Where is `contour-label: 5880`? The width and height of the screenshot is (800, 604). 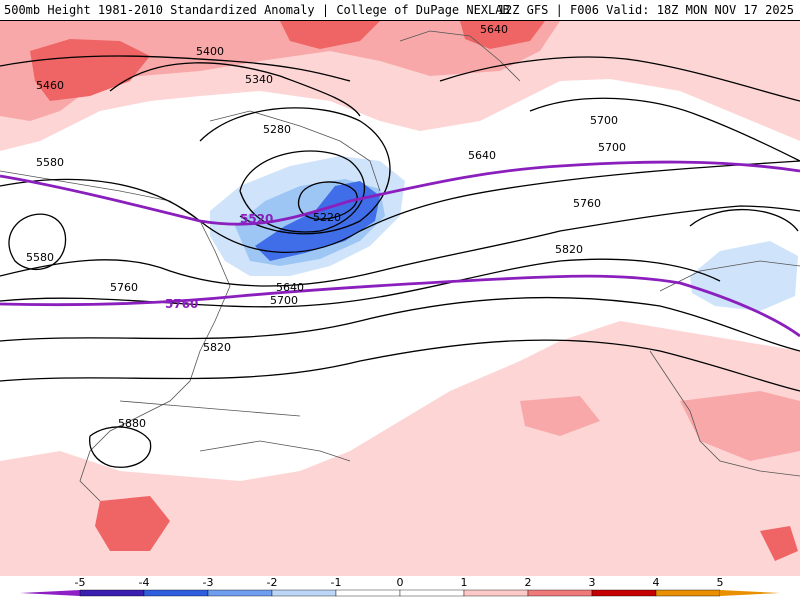 contour-label: 5880 is located at coordinates (132, 423).